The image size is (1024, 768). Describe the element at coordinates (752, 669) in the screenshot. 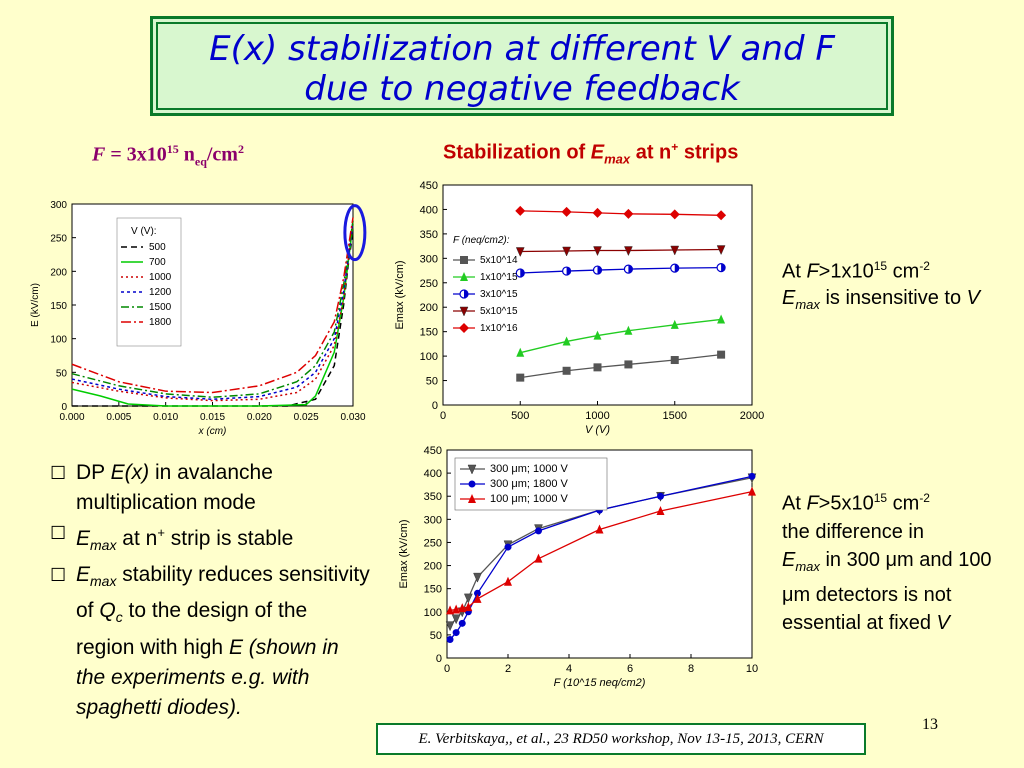

I see `x-tick-label: 10` at that location.